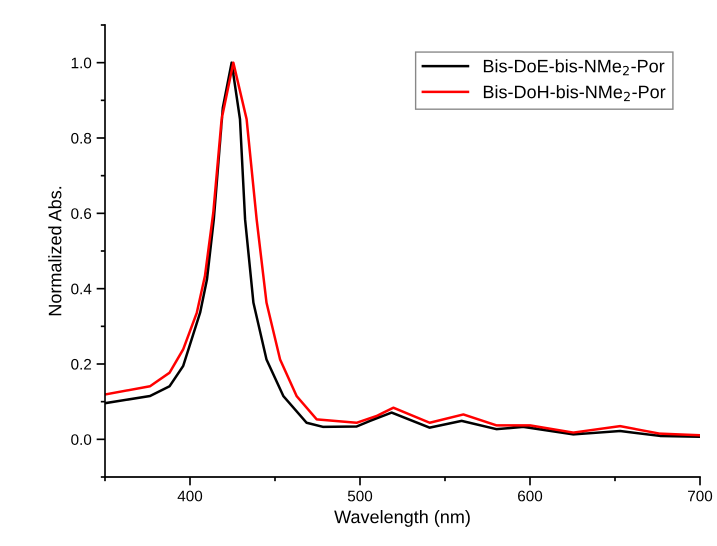  Describe the element at coordinates (81, 289) in the screenshot. I see `y-tick-label: 0.4` at that location.